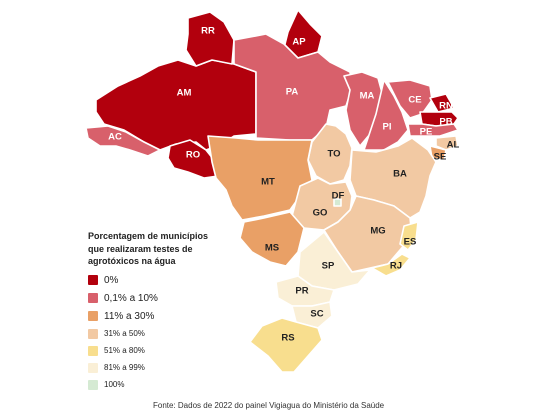 Image resolution: width=560 pixels, height=418 pixels. What do you see at coordinates (163, 350) in the screenshot?
I see `legend-item: 51% a 80%` at bounding box center [163, 350].